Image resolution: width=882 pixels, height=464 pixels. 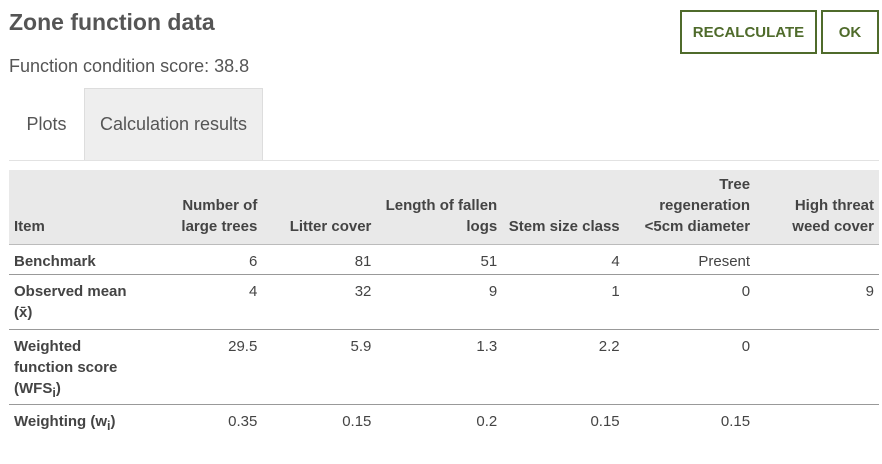 I want to click on table-cell: 1, so click(x=563, y=302).